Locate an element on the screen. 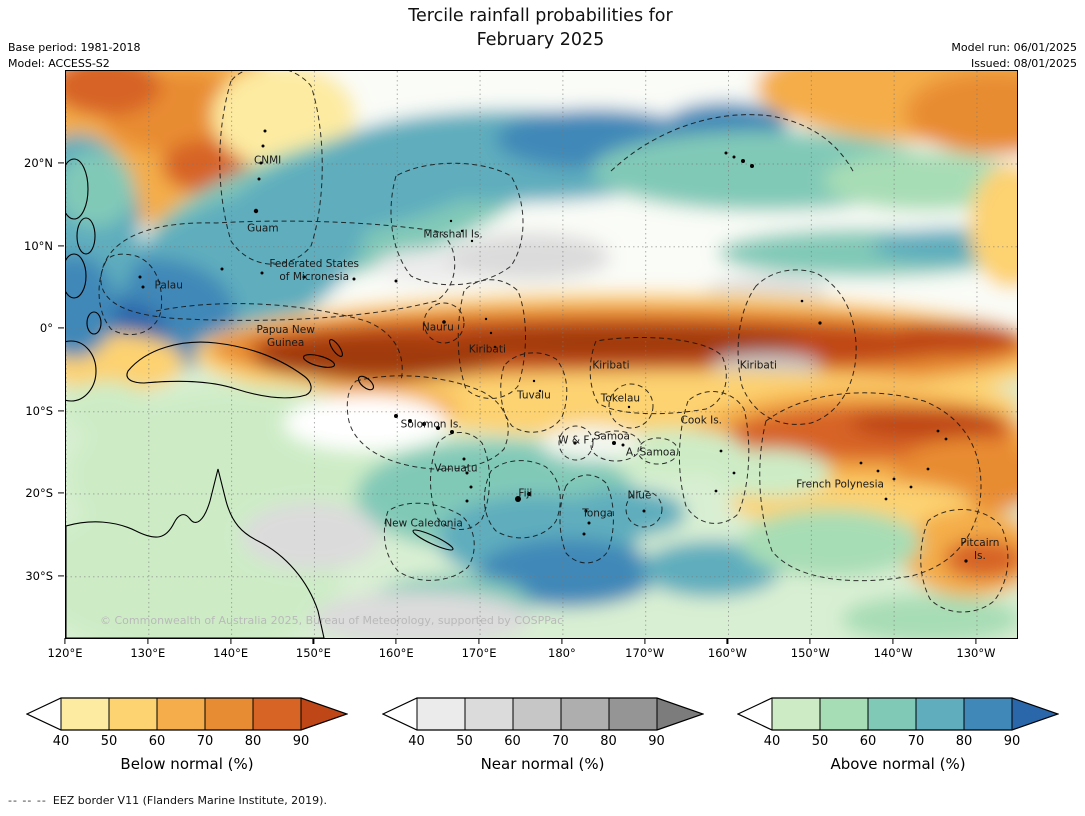 The width and height of the screenshot is (1085, 816). legend-colorbar-above is located at coordinates (898, 714).